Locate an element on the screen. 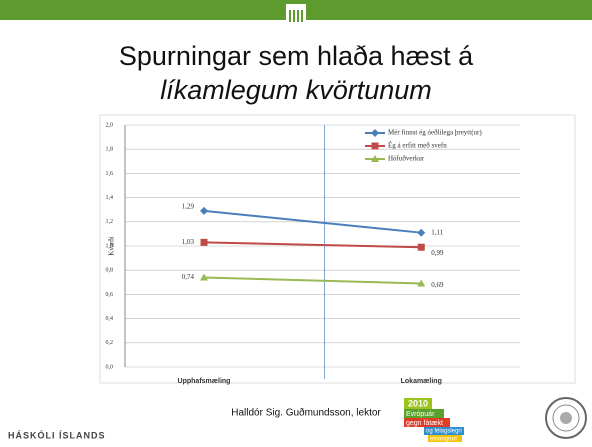 This screenshot has height=447, width=592. badge-text: gegn fátækt is located at coordinates (424, 423).